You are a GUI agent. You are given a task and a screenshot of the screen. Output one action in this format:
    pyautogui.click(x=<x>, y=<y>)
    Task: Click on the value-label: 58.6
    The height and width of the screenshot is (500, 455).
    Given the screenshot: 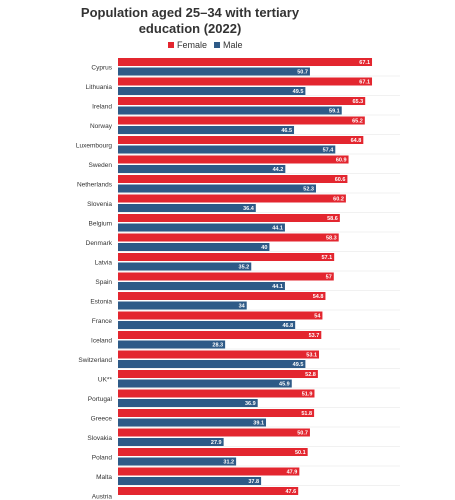 What is the action you would take?
    pyautogui.click(x=332, y=219)
    